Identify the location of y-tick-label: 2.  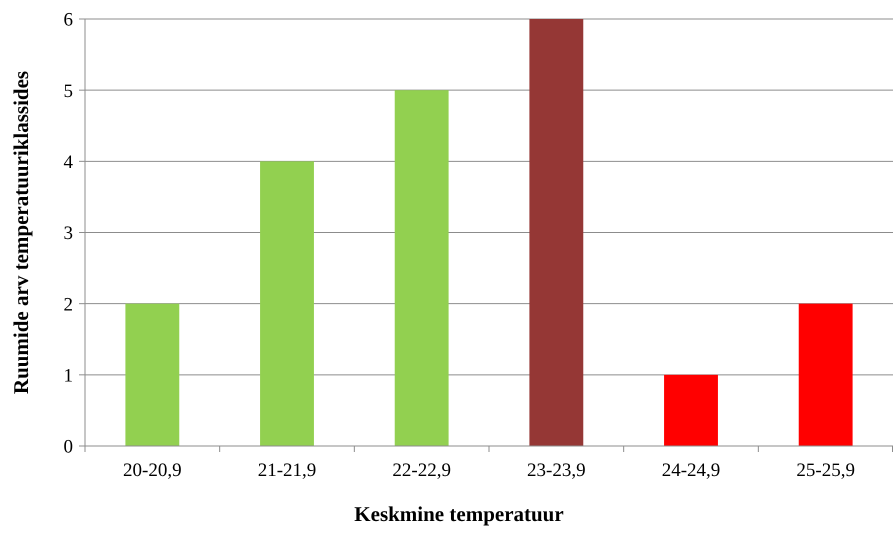
(68, 305).